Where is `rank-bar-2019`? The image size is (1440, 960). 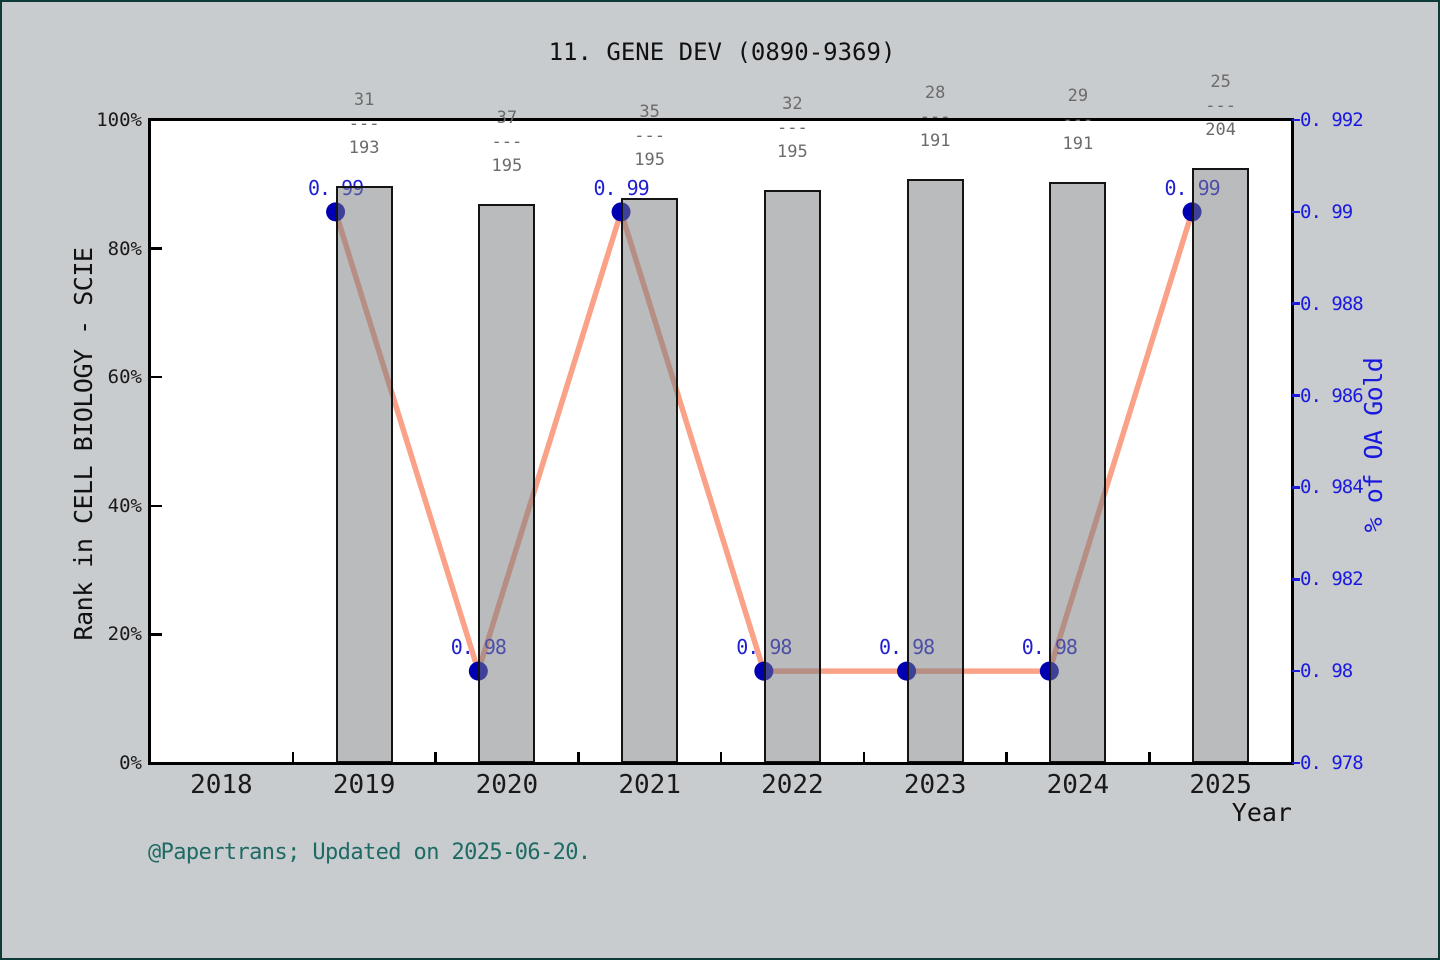
rank-bar-2019 is located at coordinates (364, 474).